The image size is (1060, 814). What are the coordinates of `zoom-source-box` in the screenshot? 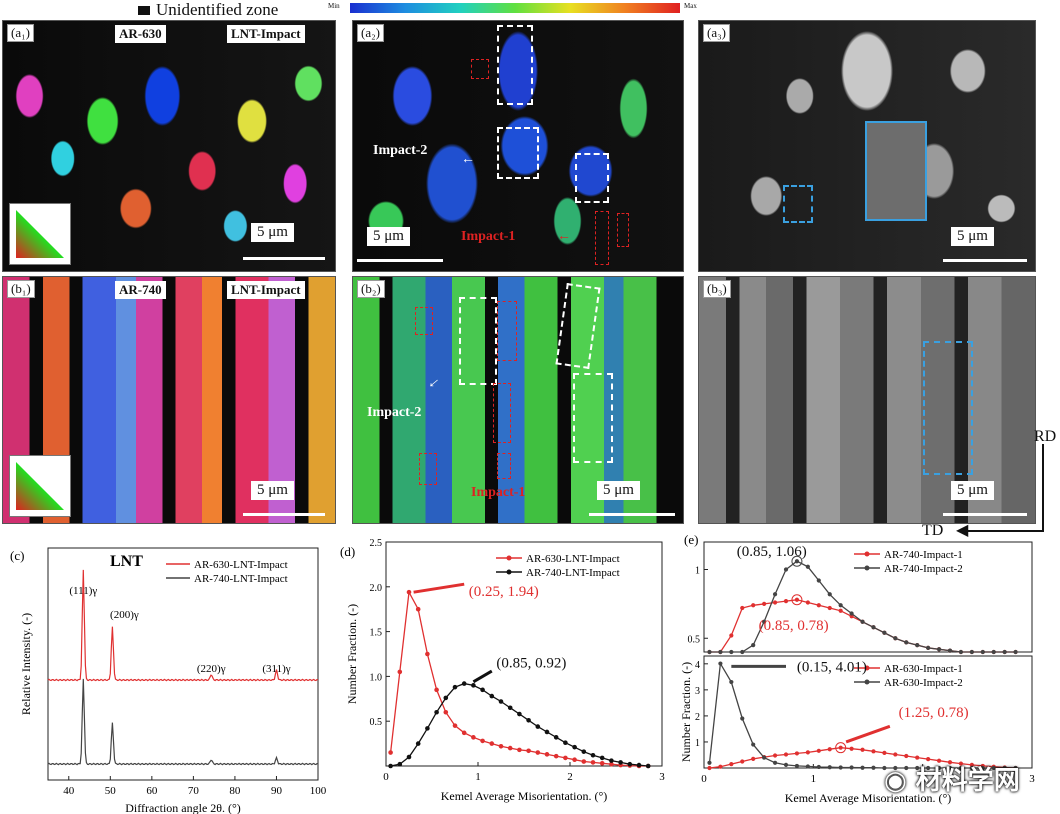 It's located at (798, 204).